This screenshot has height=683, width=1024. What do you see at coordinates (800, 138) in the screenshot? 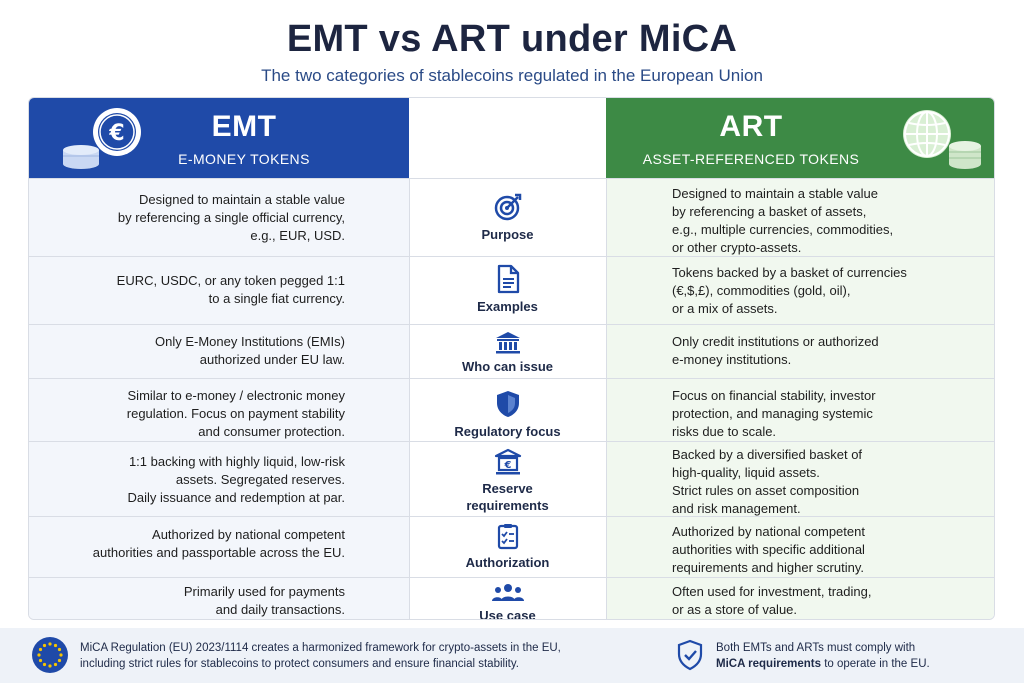
I see `art-header: ART ASSET-REFERENCED TOKENS` at bounding box center [800, 138].